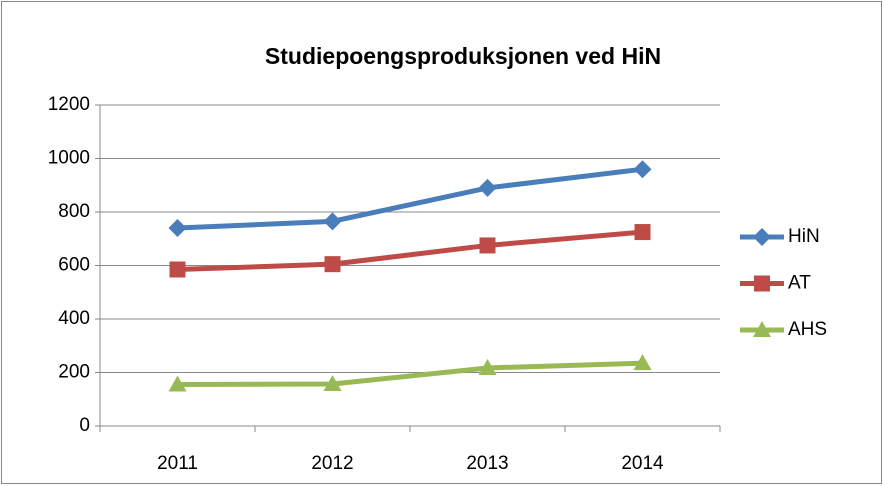 This screenshot has width=884, height=486. What do you see at coordinates (74, 265) in the screenshot?
I see `y-tick-label: 600` at bounding box center [74, 265].